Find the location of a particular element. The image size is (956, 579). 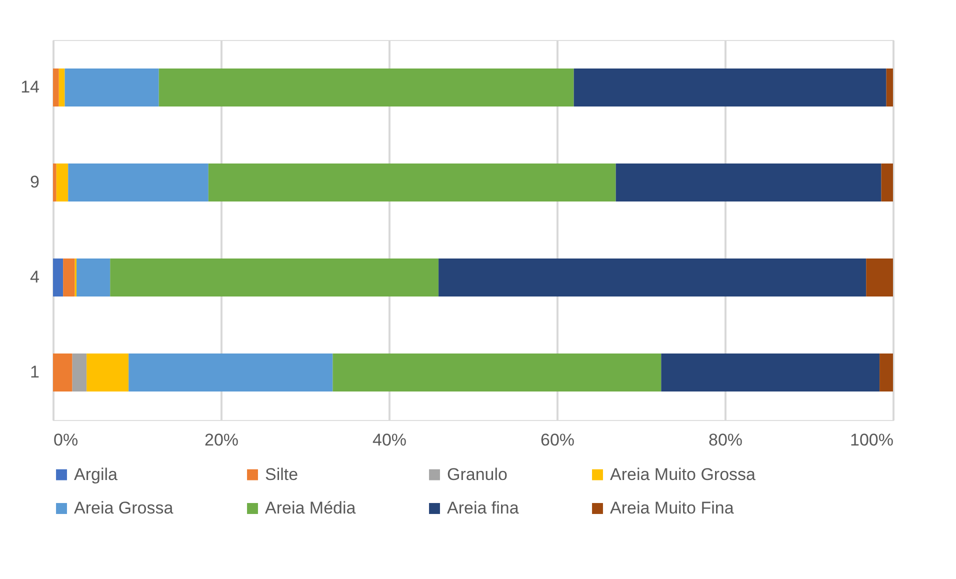

y-tick-label: 4 is located at coordinates (35, 277).